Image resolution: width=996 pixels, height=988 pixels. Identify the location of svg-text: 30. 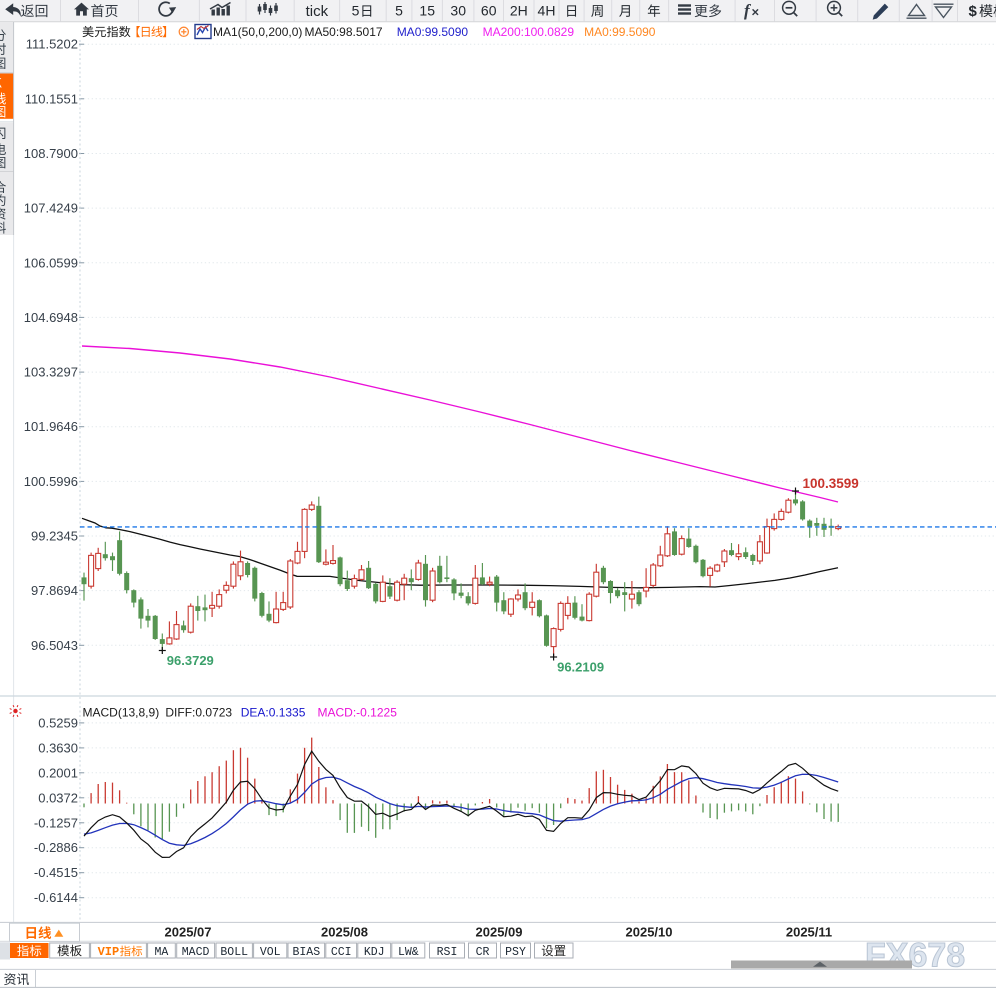
(458, 11).